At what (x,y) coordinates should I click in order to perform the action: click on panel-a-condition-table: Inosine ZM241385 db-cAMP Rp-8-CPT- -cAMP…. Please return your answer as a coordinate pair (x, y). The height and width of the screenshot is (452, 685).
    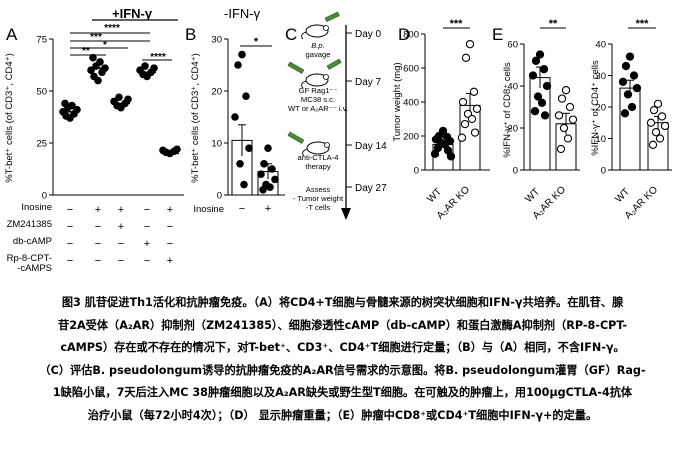
    Looking at the image, I should click on (90, 238).